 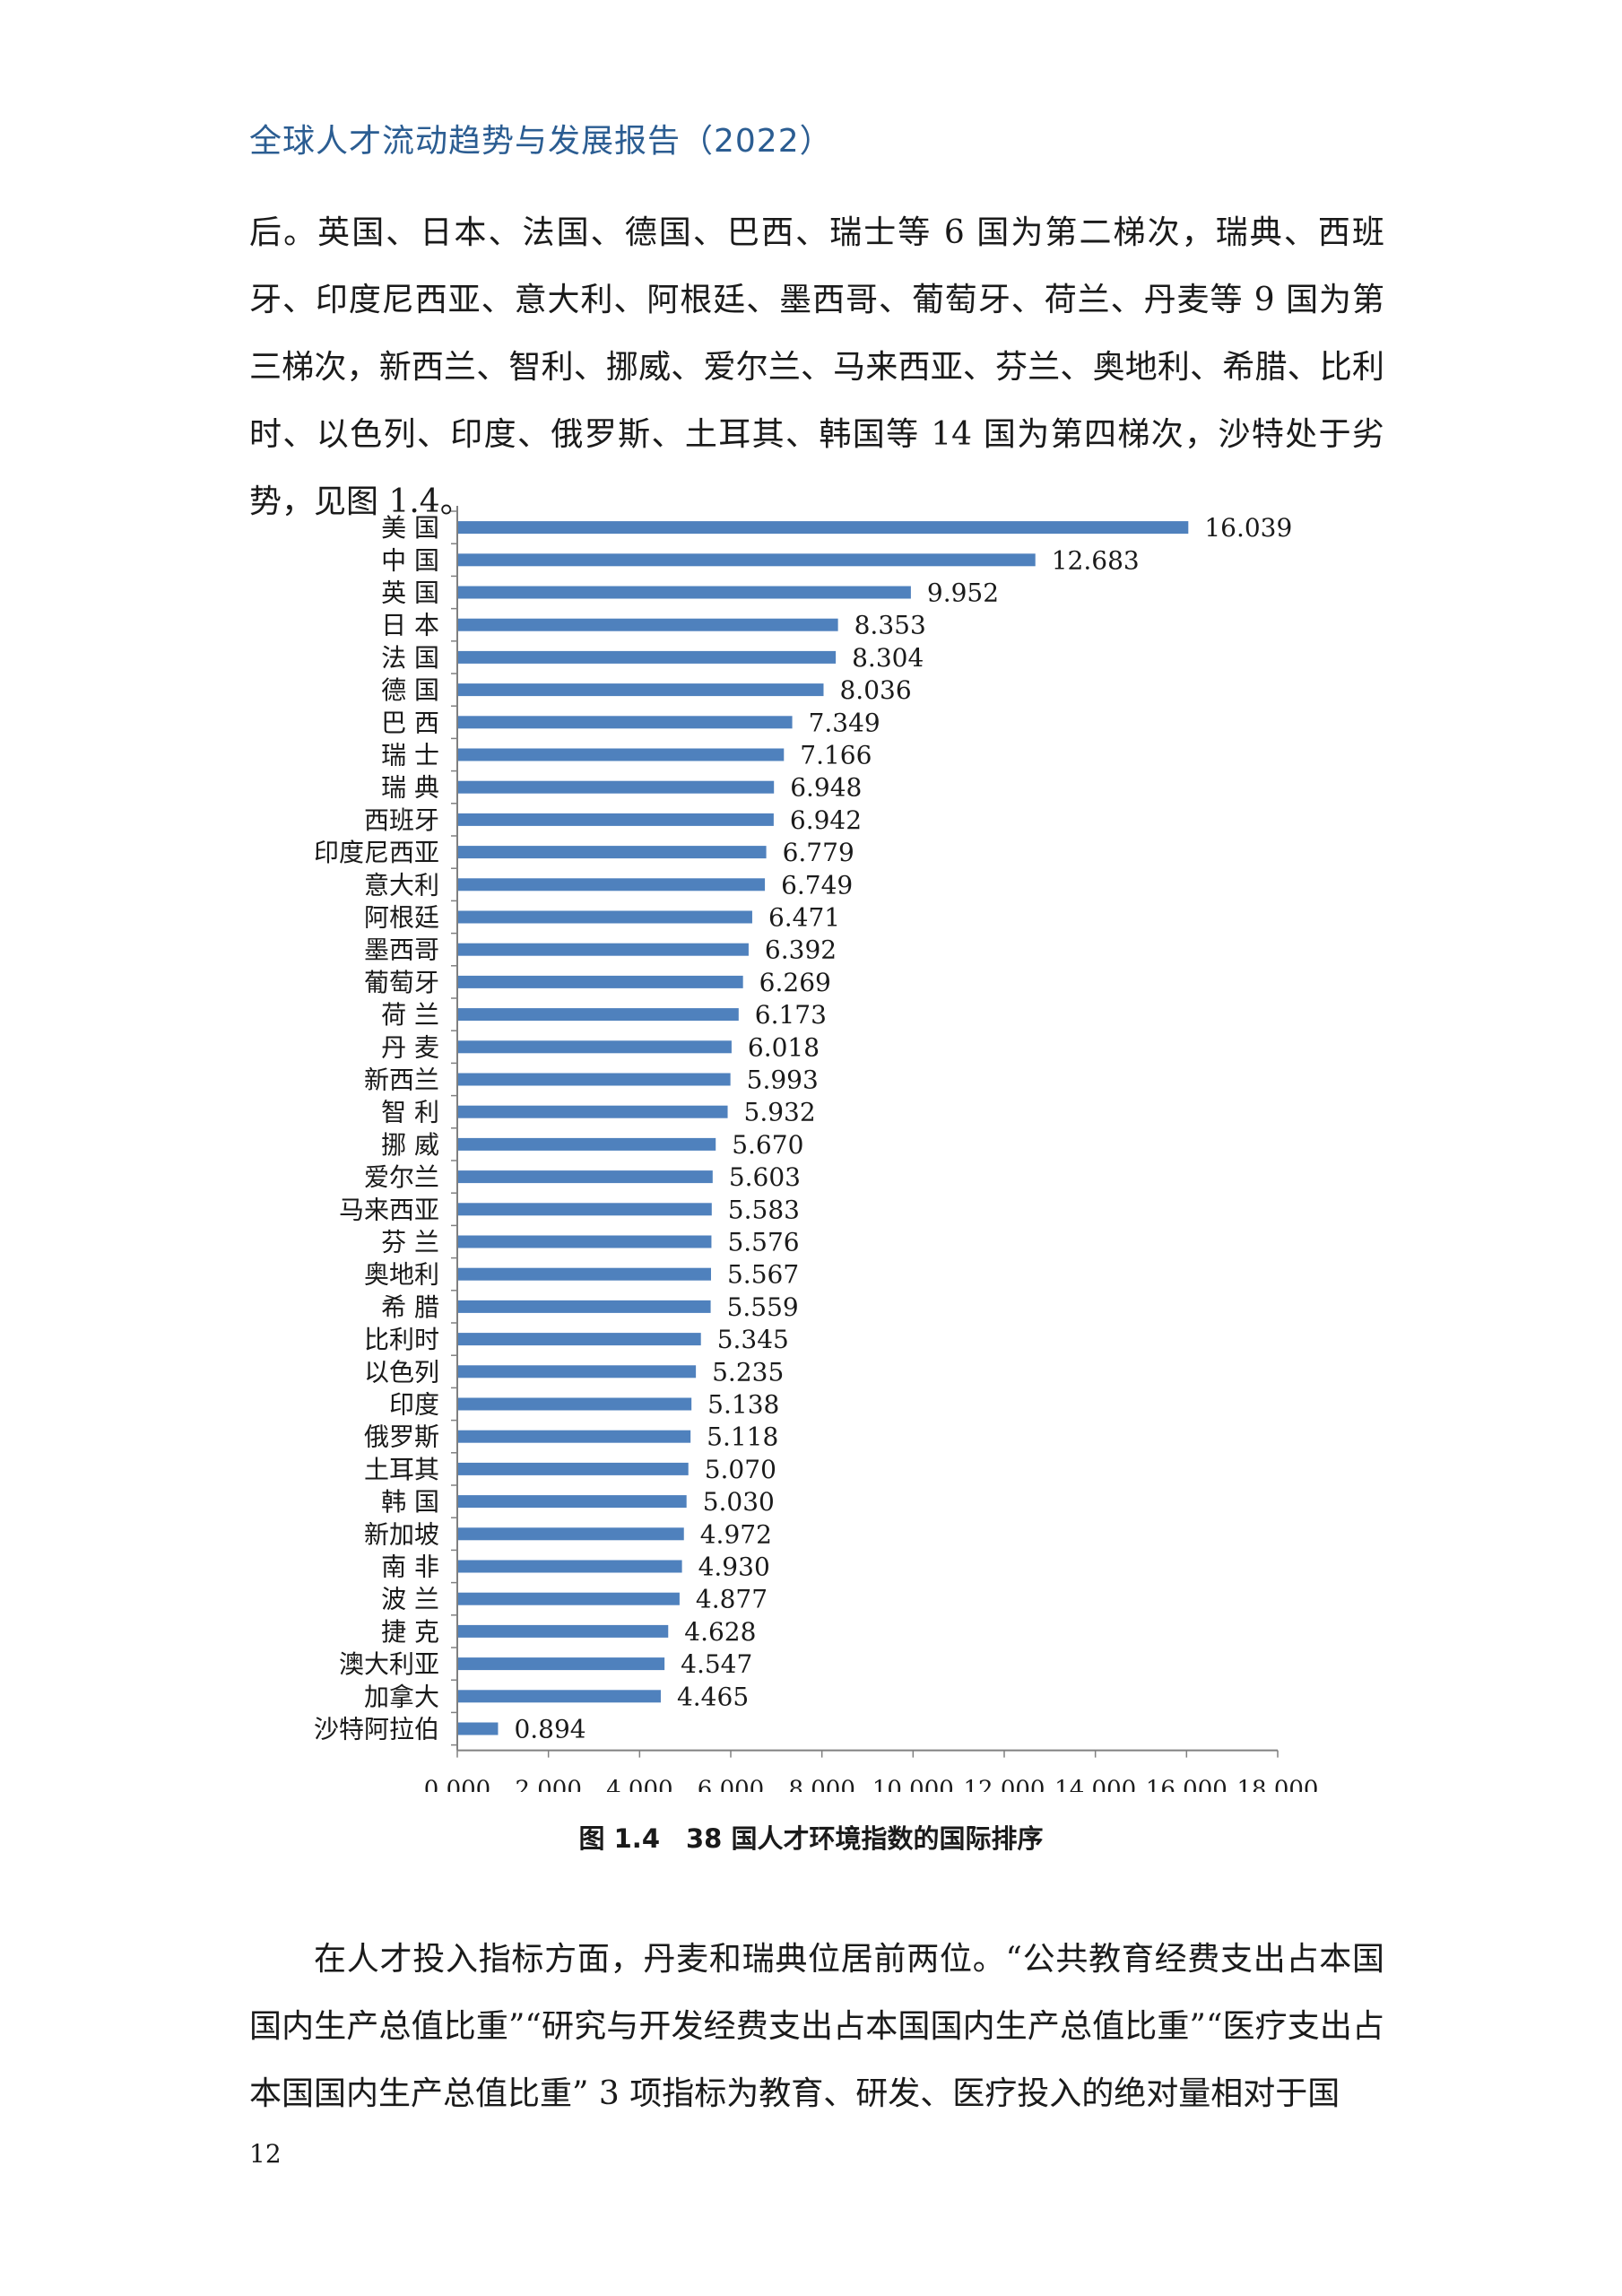 What do you see at coordinates (401, 982) in the screenshot?
I see `category-label: 葡萄牙` at bounding box center [401, 982].